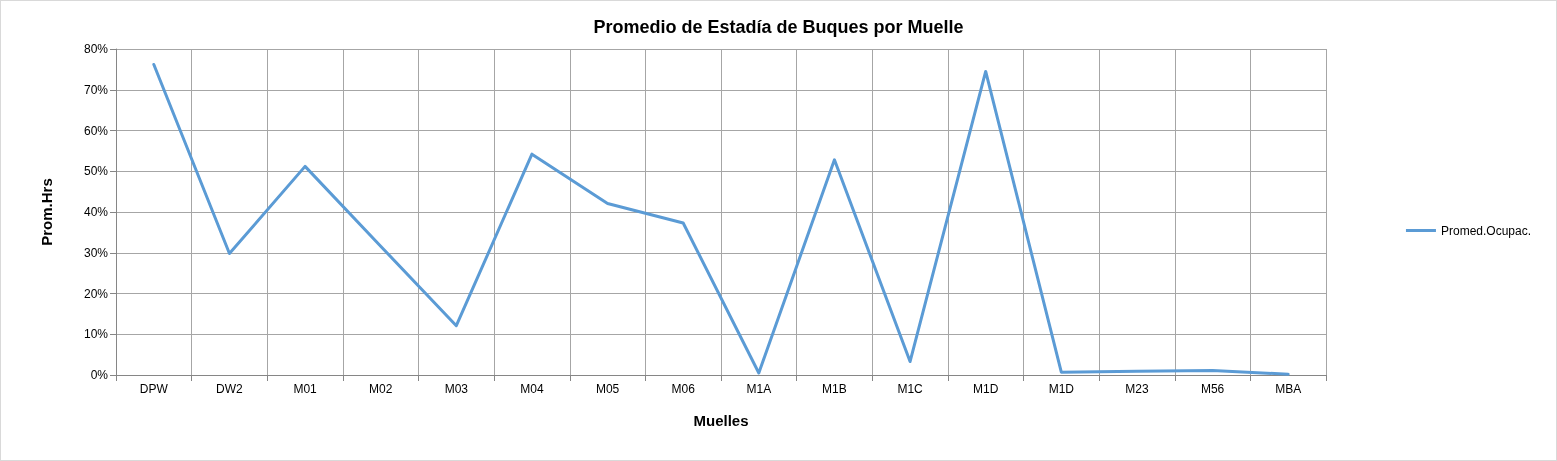 The image size is (1557, 461). Describe the element at coordinates (759, 389) in the screenshot. I see `x-tick-label: M1A` at that location.